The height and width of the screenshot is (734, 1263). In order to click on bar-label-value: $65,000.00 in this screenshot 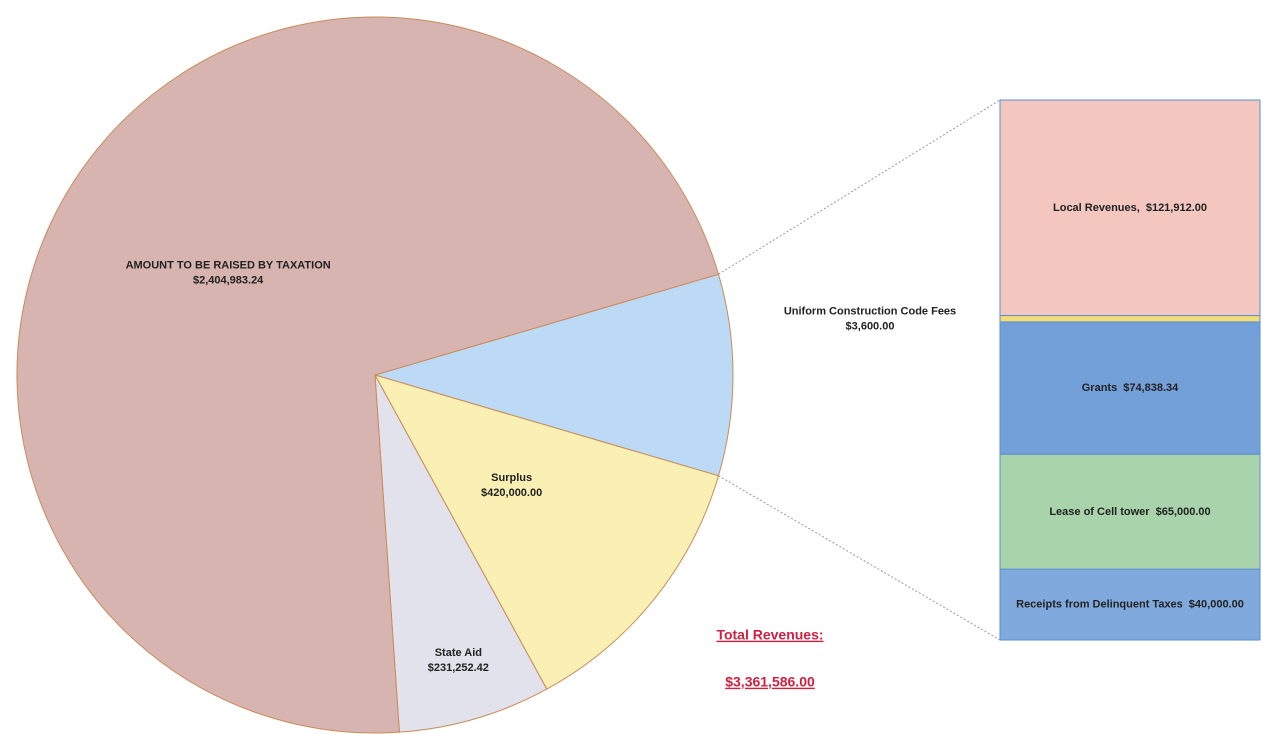, I will do `click(1183, 512)`.